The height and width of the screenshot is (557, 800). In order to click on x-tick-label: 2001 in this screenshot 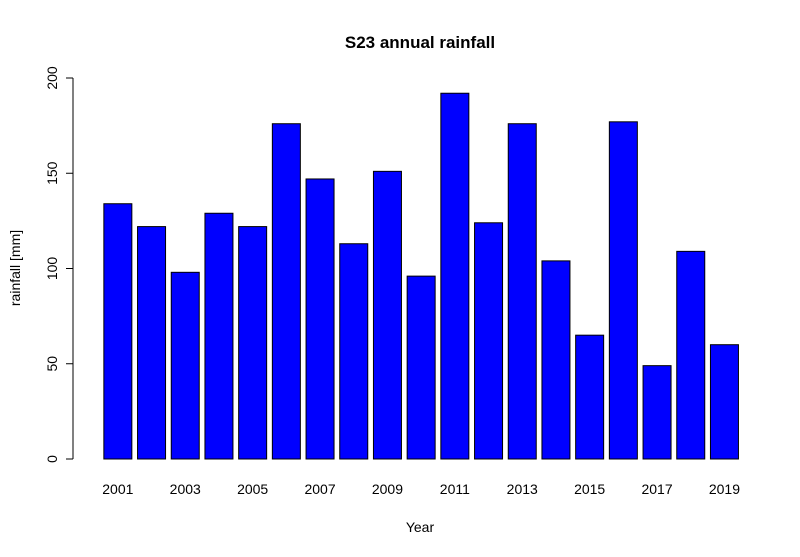, I will do `click(117, 489)`.